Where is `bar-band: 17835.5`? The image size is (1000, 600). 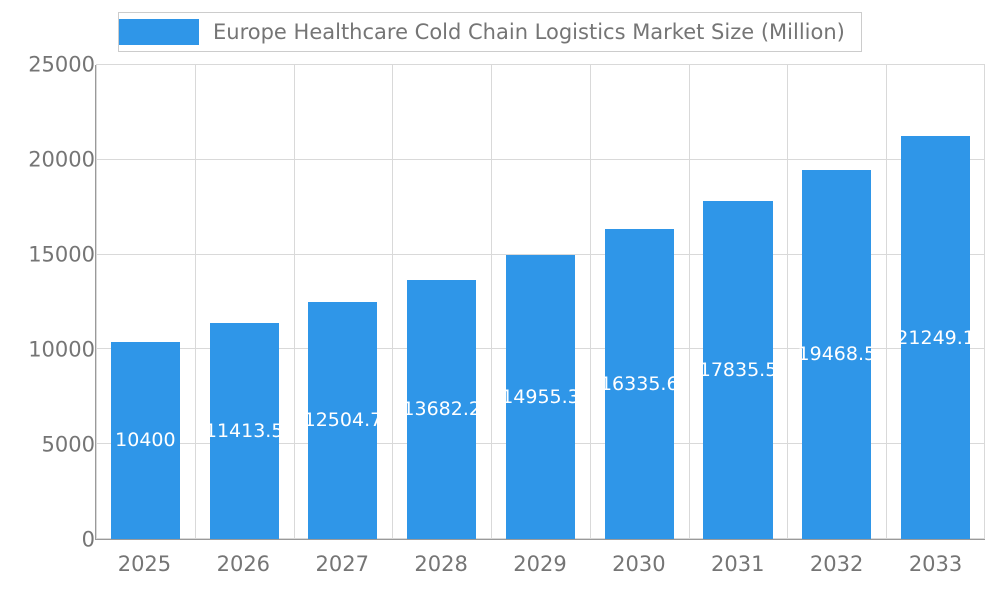
bar-band: 17835.5 is located at coordinates (738, 302).